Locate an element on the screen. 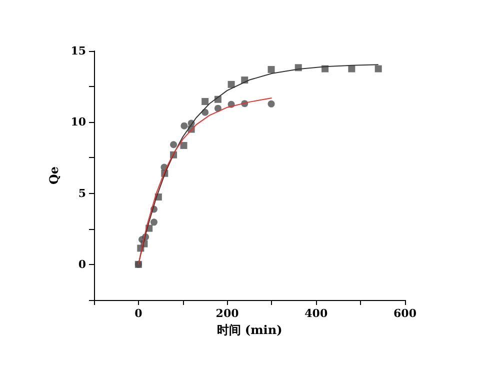 The height and width of the screenshot is (371, 482). y-tick-label: 15 is located at coordinates (78, 51).